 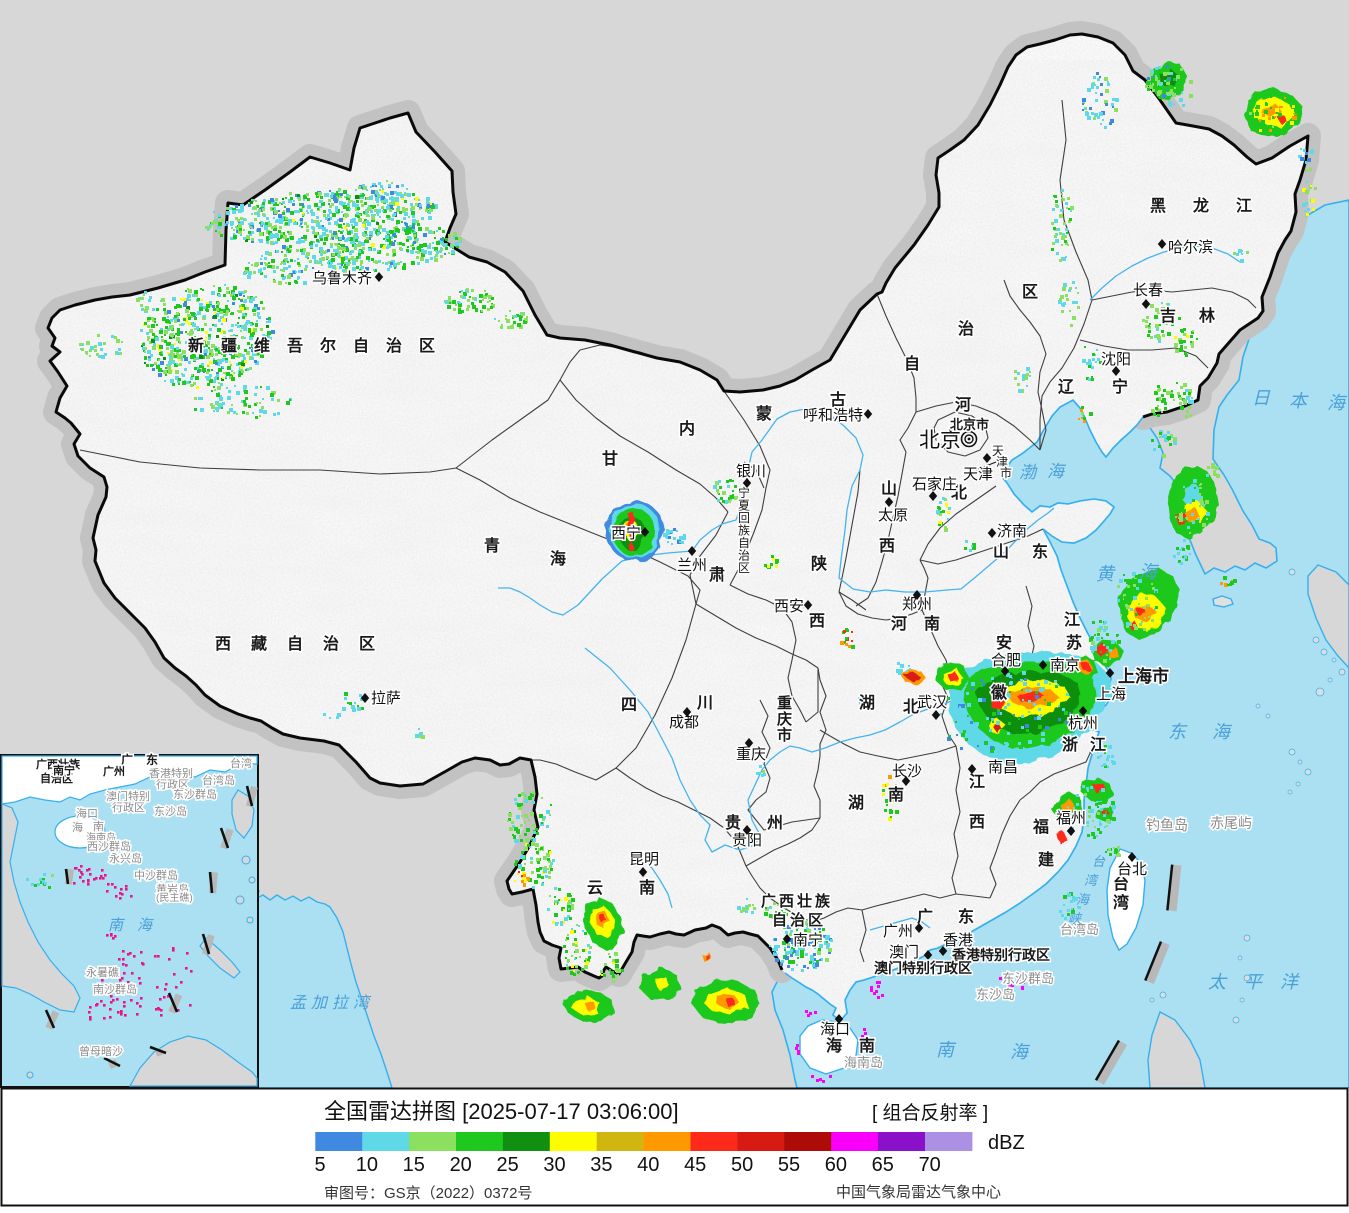 I want to click on svg-text: 日, so click(x=1261, y=398).